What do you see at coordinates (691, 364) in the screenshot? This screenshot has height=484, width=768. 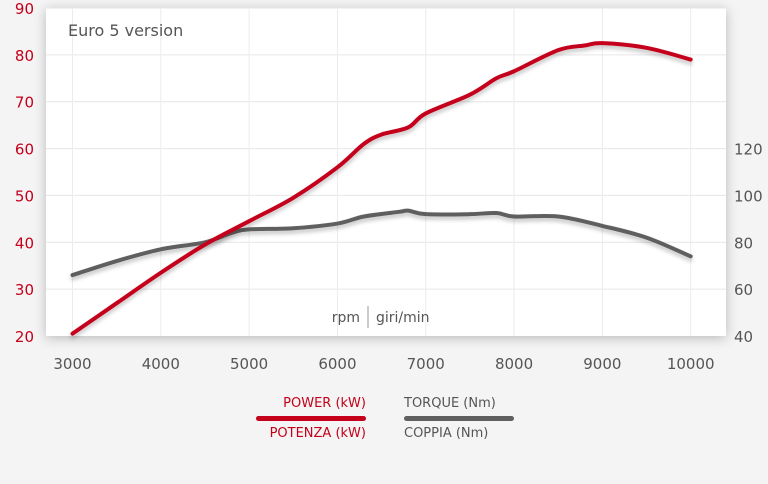 I see `x-tick-label: 10000` at bounding box center [691, 364].